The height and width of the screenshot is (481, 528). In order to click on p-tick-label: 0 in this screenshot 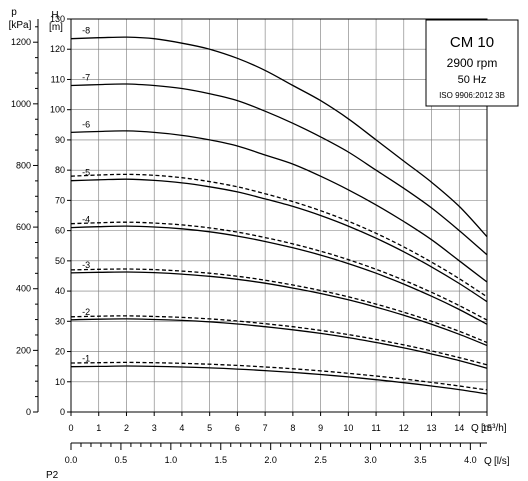, I will do `click(28, 412)`.